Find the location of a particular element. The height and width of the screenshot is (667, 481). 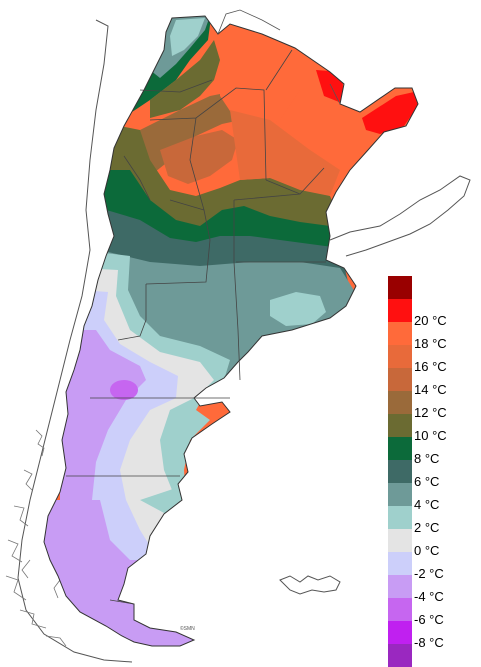

malvinas-islands is located at coordinates (310, 585).